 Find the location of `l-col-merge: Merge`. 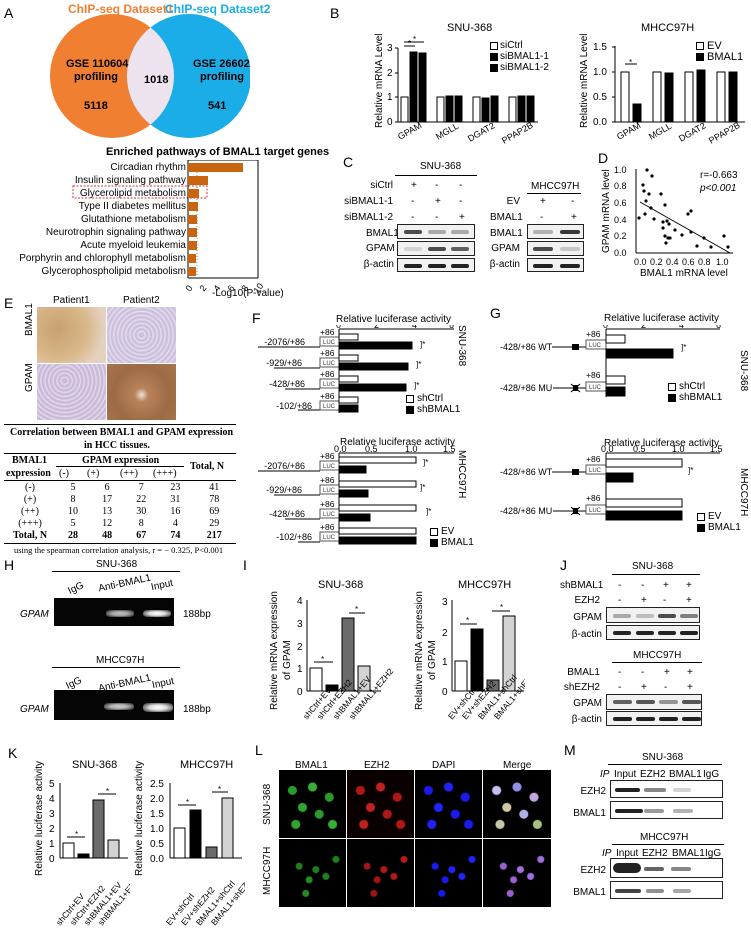

l-col-merge: Merge is located at coordinates (517, 765).